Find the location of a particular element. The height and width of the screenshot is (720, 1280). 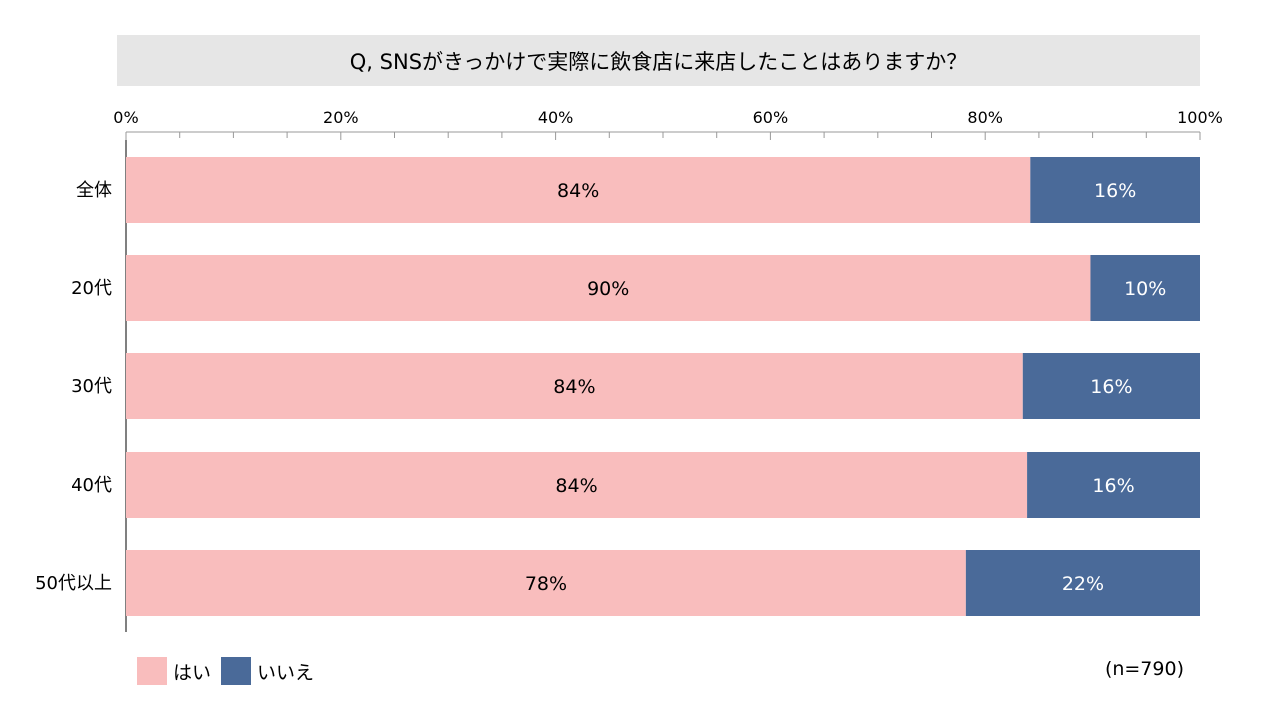

x-tick-label: 100% is located at coordinates (1200, 117).